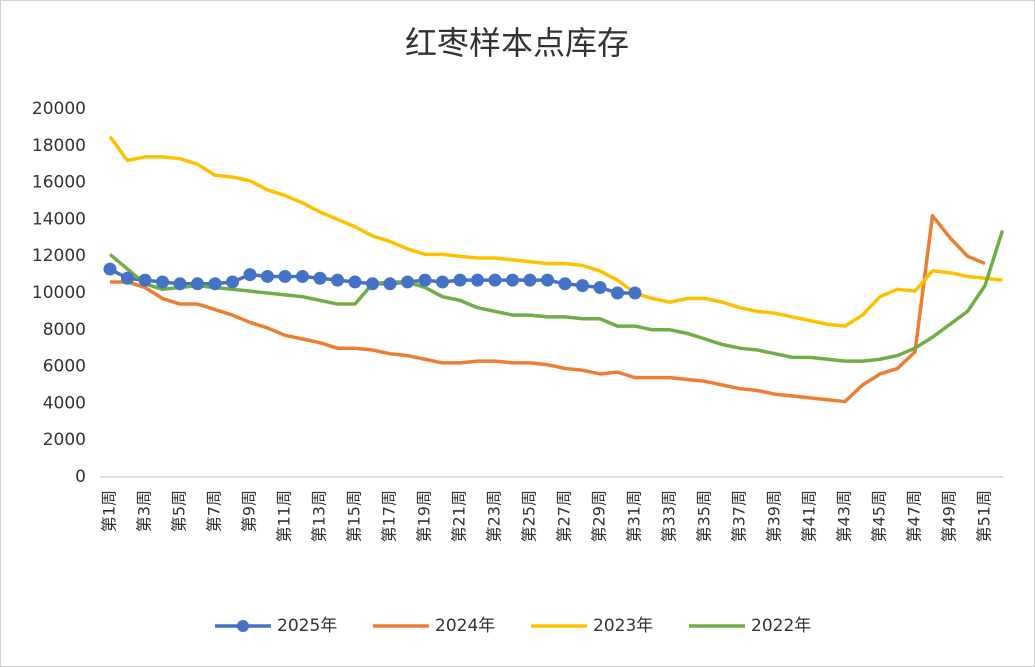  What do you see at coordinates (517, 43) in the screenshot?
I see `chart-title: 红枣样本点库存` at bounding box center [517, 43].